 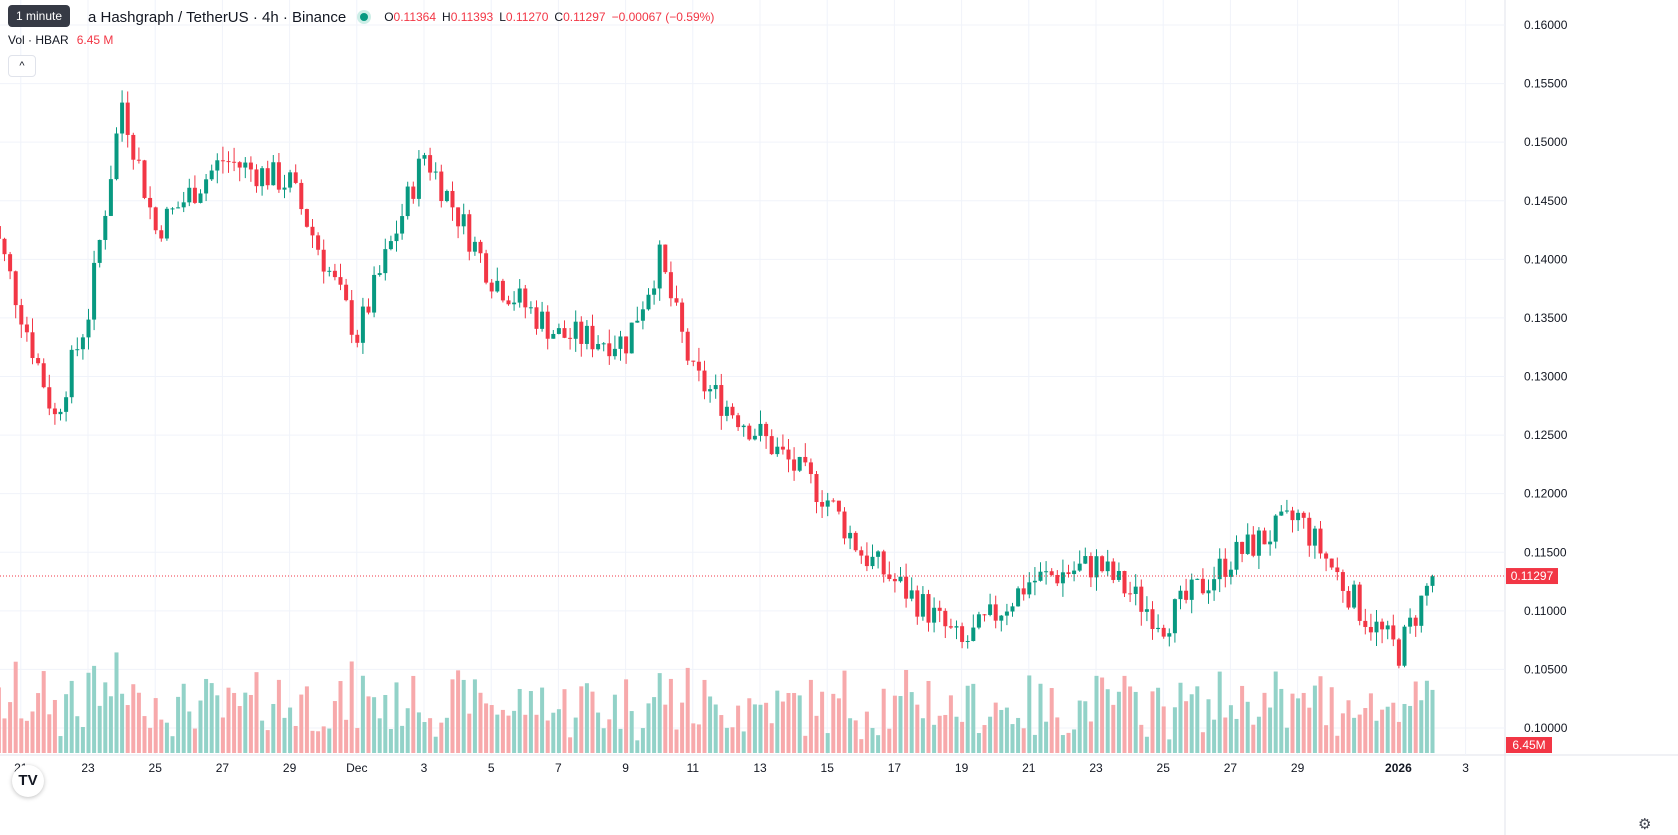 What do you see at coordinates (1546, 728) in the screenshot?
I see `y-tick-label: 0.10000` at bounding box center [1546, 728].